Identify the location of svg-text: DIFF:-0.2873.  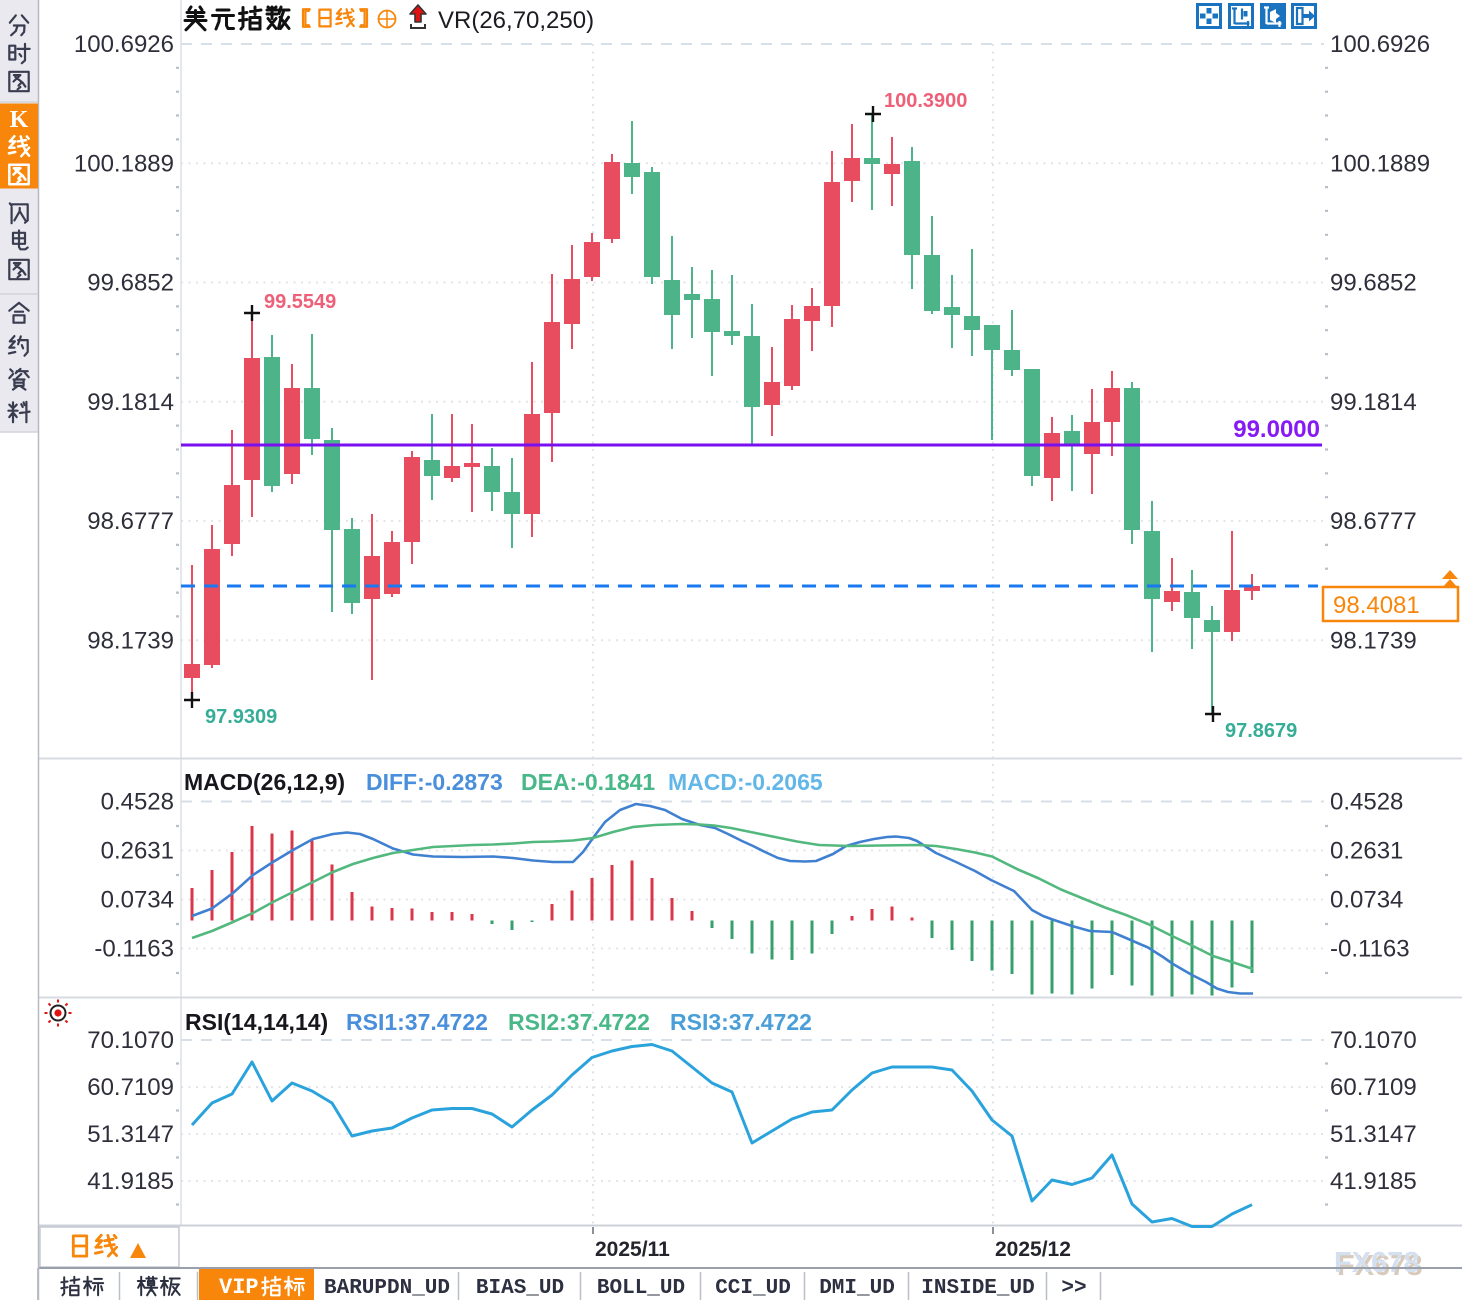
(434, 782).